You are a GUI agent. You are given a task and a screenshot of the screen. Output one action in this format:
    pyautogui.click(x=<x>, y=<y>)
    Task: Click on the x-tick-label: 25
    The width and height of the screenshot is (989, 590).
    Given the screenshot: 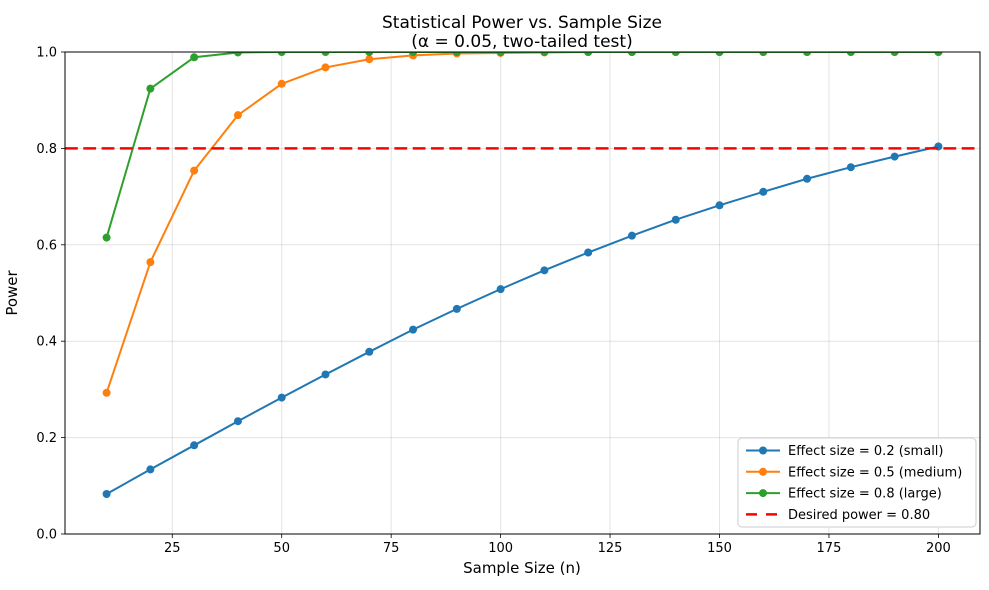 What is the action you would take?
    pyautogui.click(x=172, y=548)
    